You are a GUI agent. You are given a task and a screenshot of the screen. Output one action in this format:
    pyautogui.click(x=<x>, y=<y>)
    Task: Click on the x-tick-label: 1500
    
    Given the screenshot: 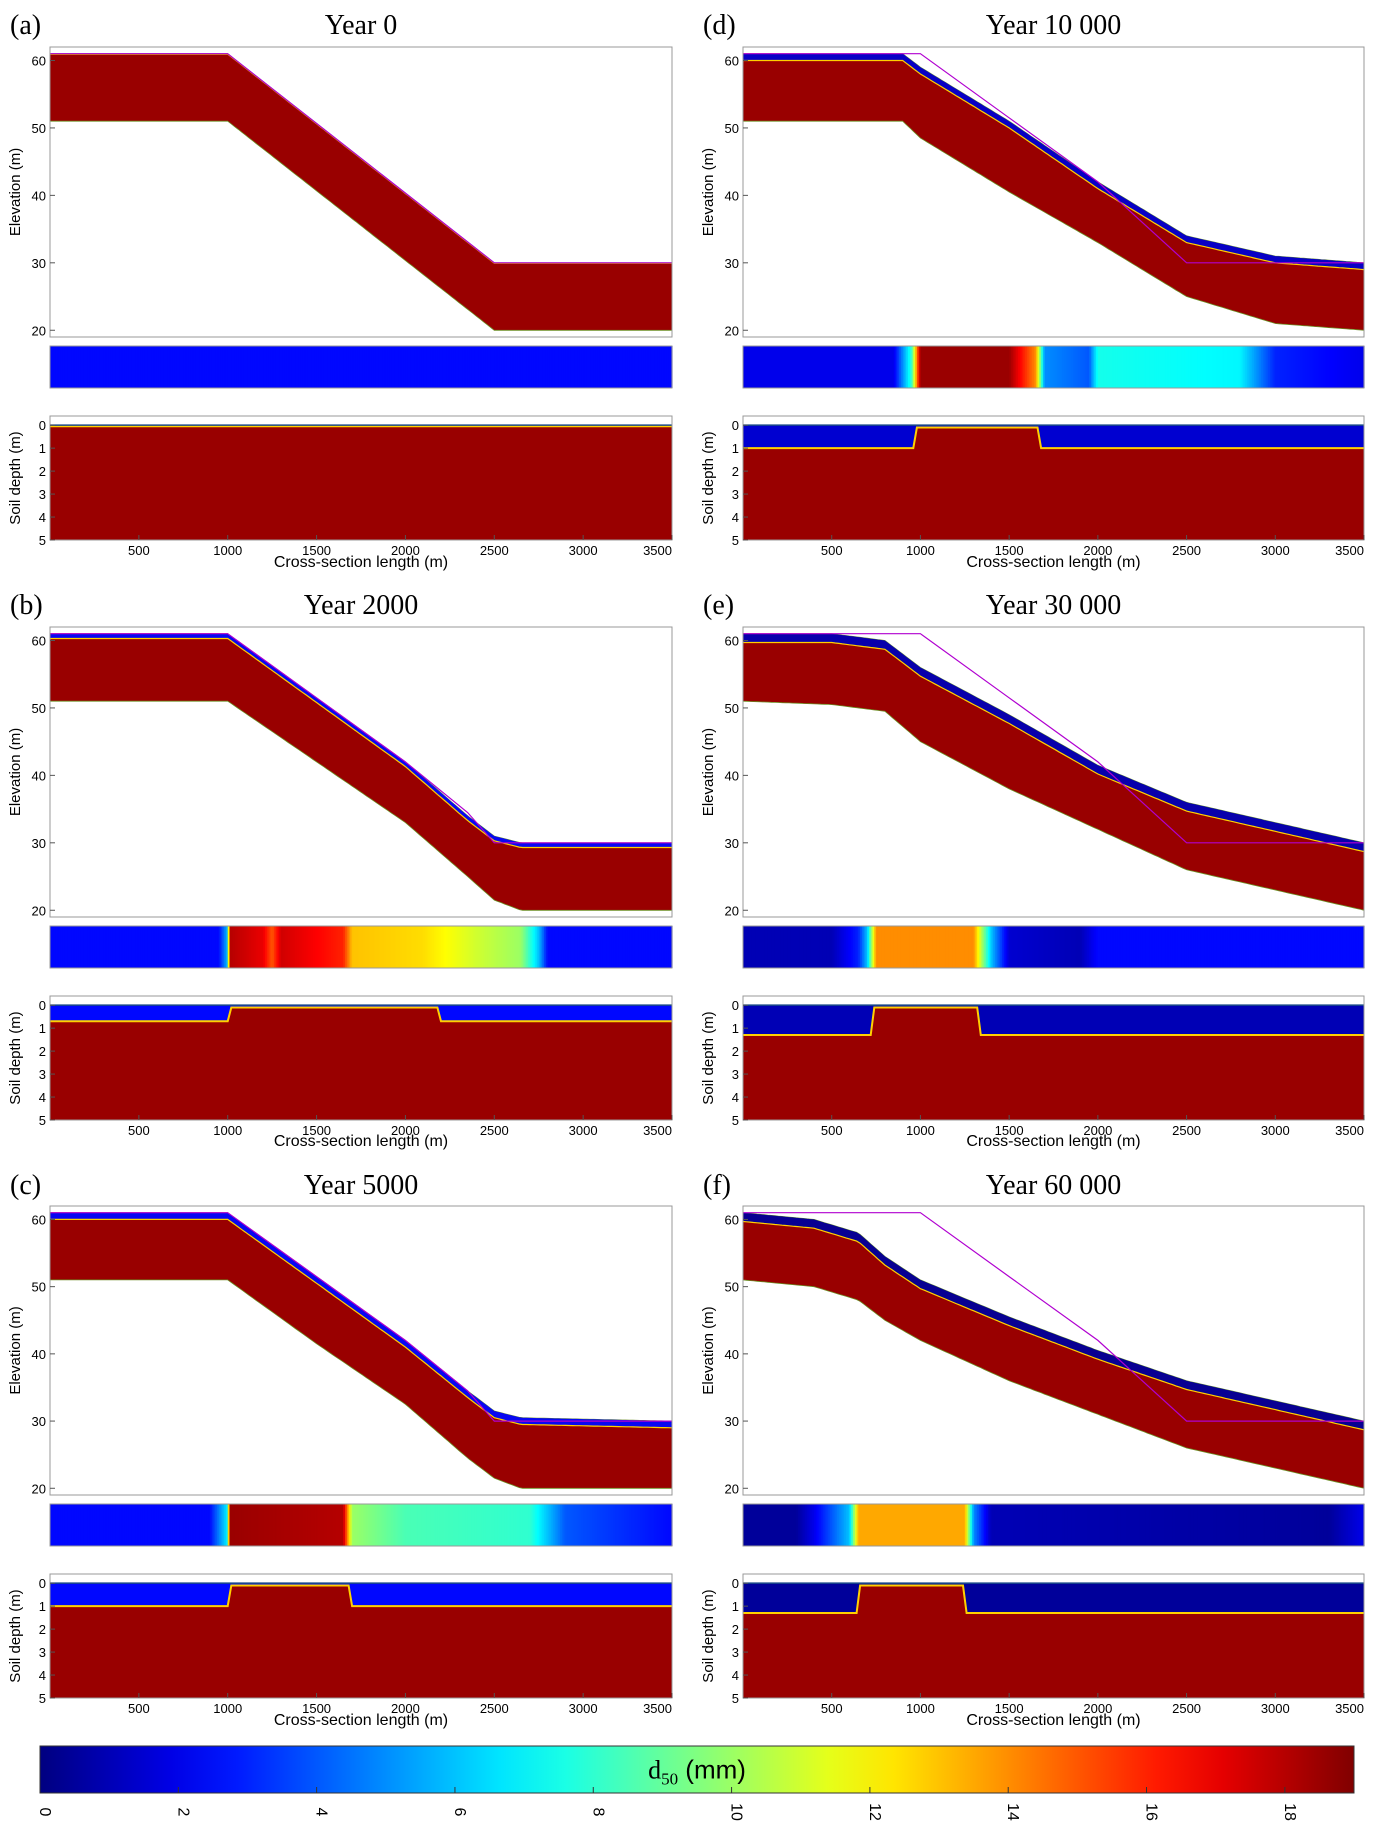 What is the action you would take?
    pyautogui.click(x=316, y=1130)
    